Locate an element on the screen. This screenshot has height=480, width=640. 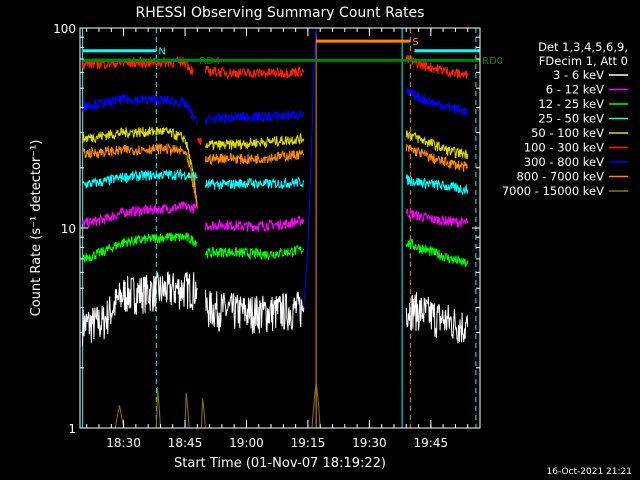
series-800-7000keV-seg0 is located at coordinates (140, 175).